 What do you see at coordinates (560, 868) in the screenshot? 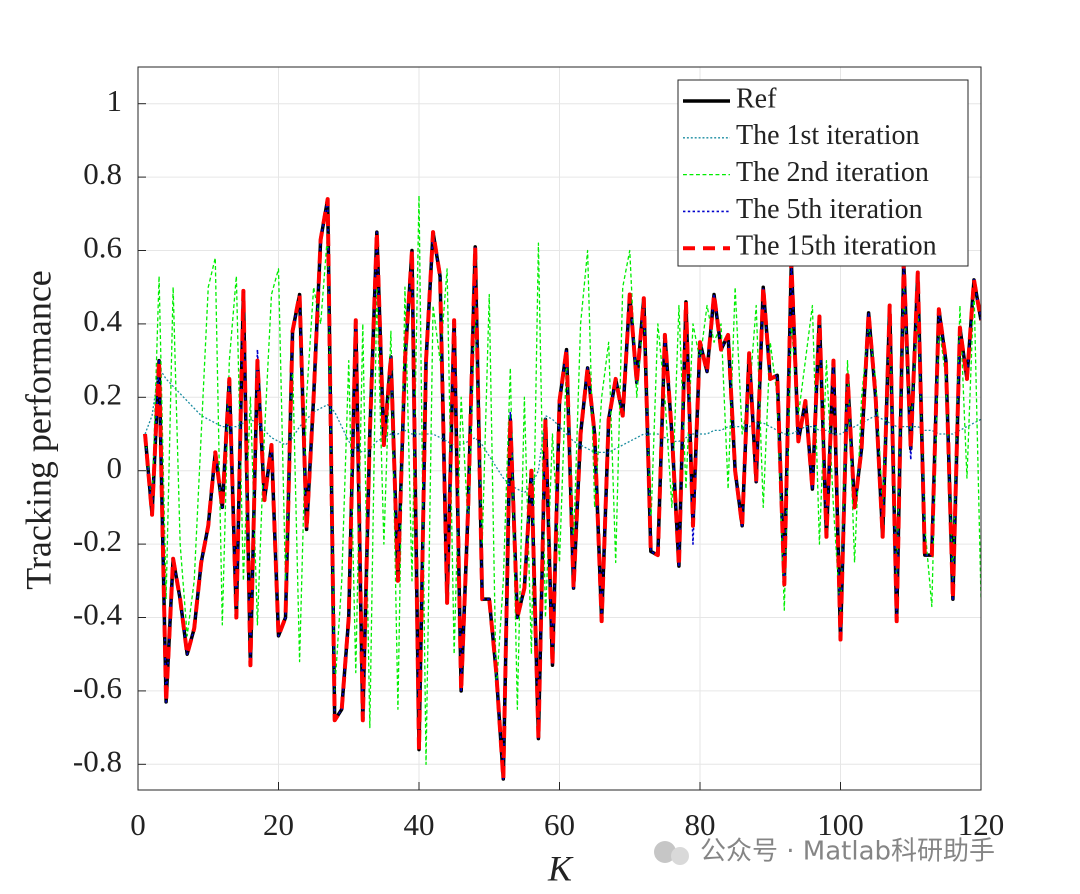
I see `x-axis-label: K` at bounding box center [560, 868].